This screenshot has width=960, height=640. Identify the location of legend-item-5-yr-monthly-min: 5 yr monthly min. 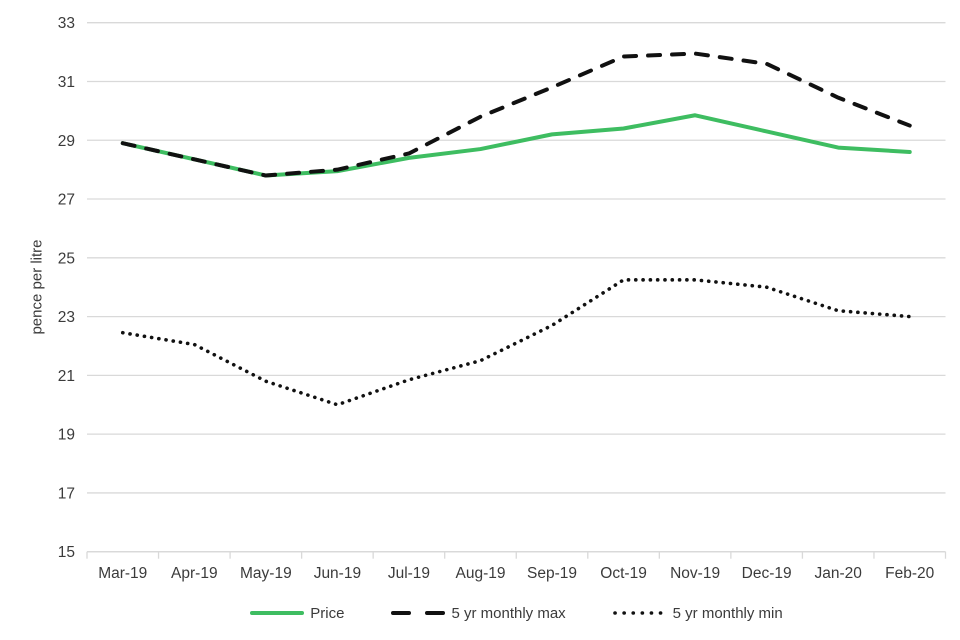
(697, 613).